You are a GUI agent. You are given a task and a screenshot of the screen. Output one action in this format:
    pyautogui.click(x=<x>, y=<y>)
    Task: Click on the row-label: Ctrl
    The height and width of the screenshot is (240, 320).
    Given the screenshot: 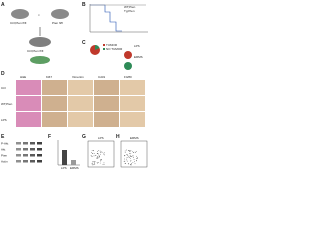 What is the action you would take?
    pyautogui.click(x=3, y=88)
    